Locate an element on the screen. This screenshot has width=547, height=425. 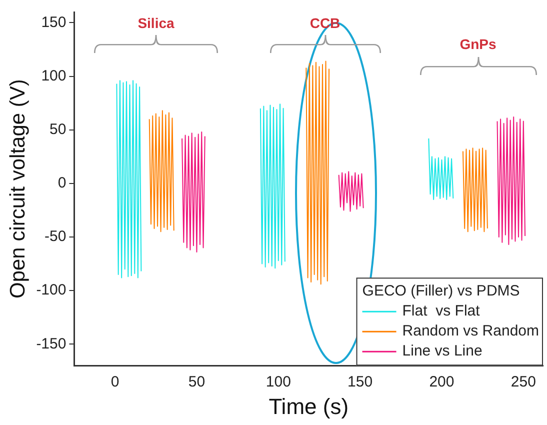
x-tick-label: 0 is located at coordinates (115, 382).